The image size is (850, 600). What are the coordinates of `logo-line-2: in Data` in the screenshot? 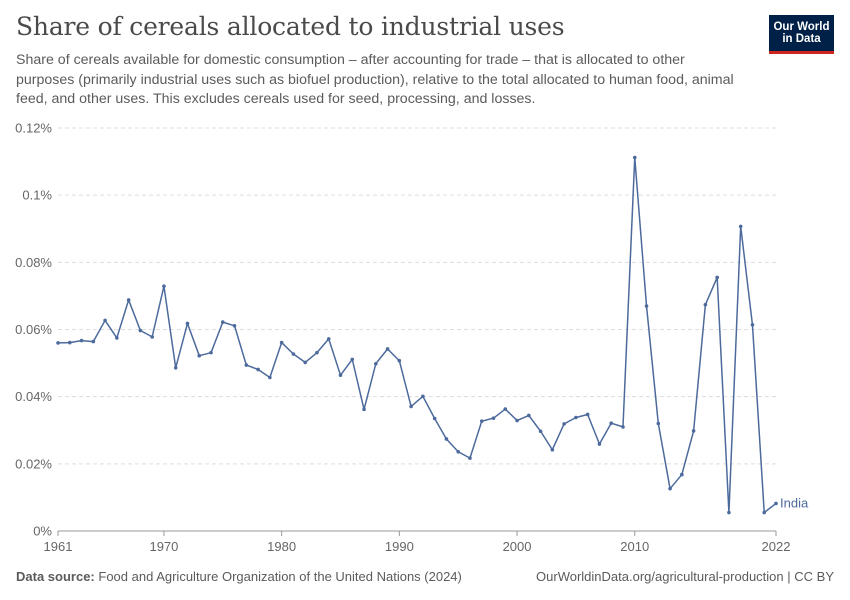 It's located at (801, 39).